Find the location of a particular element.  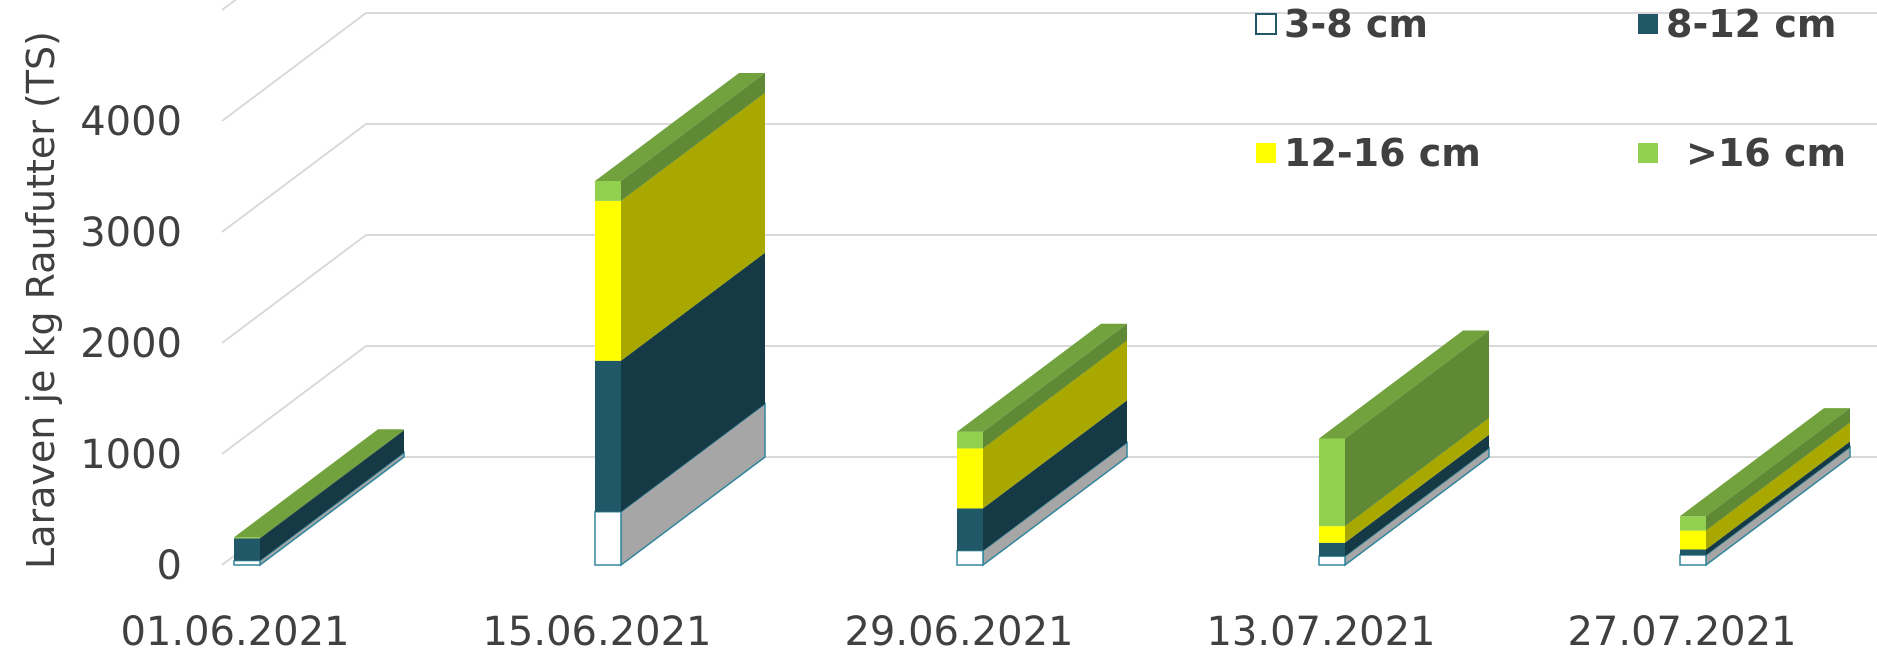

bar-stack-15-06-2021 is located at coordinates (680, 319).